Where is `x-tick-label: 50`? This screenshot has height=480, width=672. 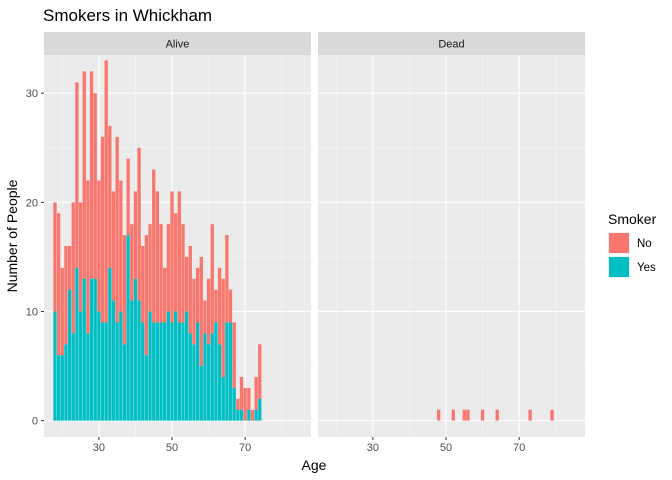 x-tick-label: 50 is located at coordinates (446, 448).